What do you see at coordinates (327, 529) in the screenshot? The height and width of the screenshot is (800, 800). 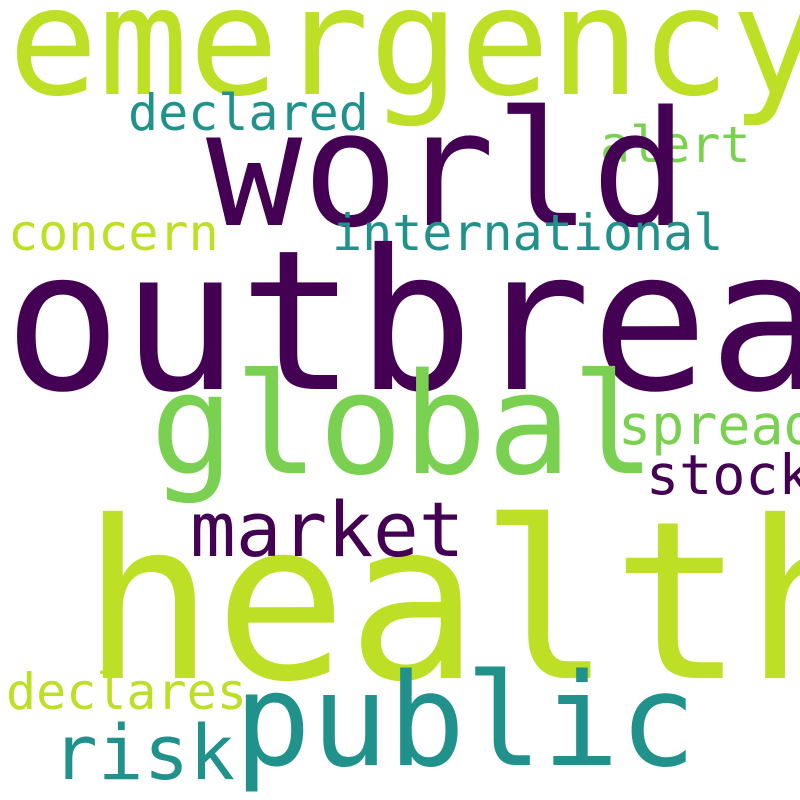 I see `word-market: market` at bounding box center [327, 529].